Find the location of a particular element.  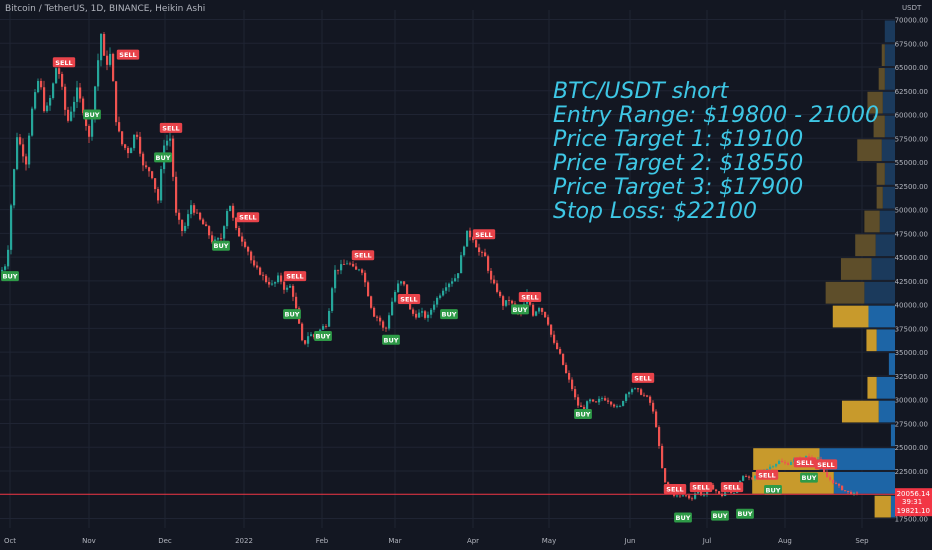

x-tick-label: Aug is located at coordinates (785, 541).